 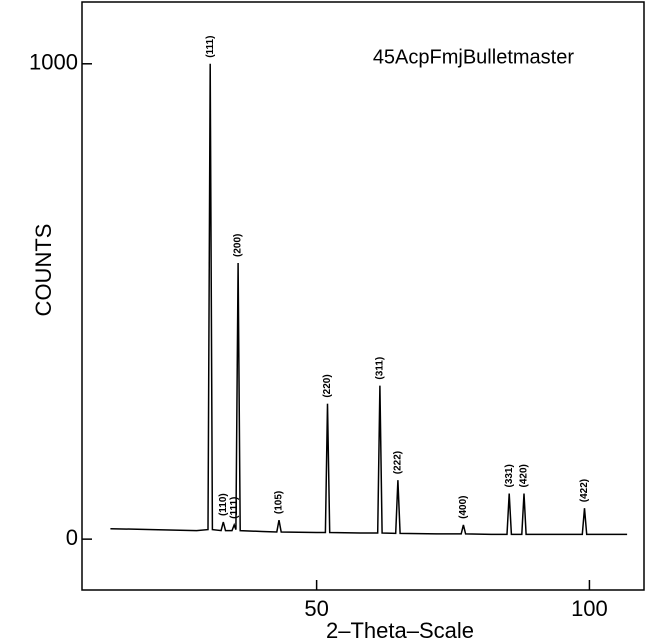 I want to click on peak-label: (331), so click(x=509, y=475).